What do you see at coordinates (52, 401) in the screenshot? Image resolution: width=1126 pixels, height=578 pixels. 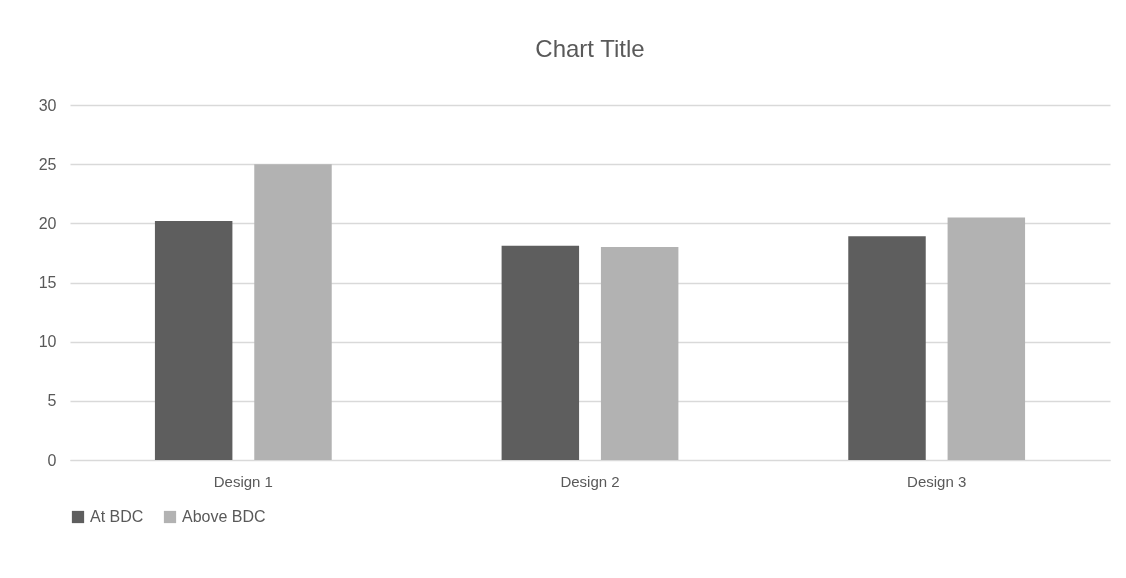 I see `y-tick-label: 5` at bounding box center [52, 401].